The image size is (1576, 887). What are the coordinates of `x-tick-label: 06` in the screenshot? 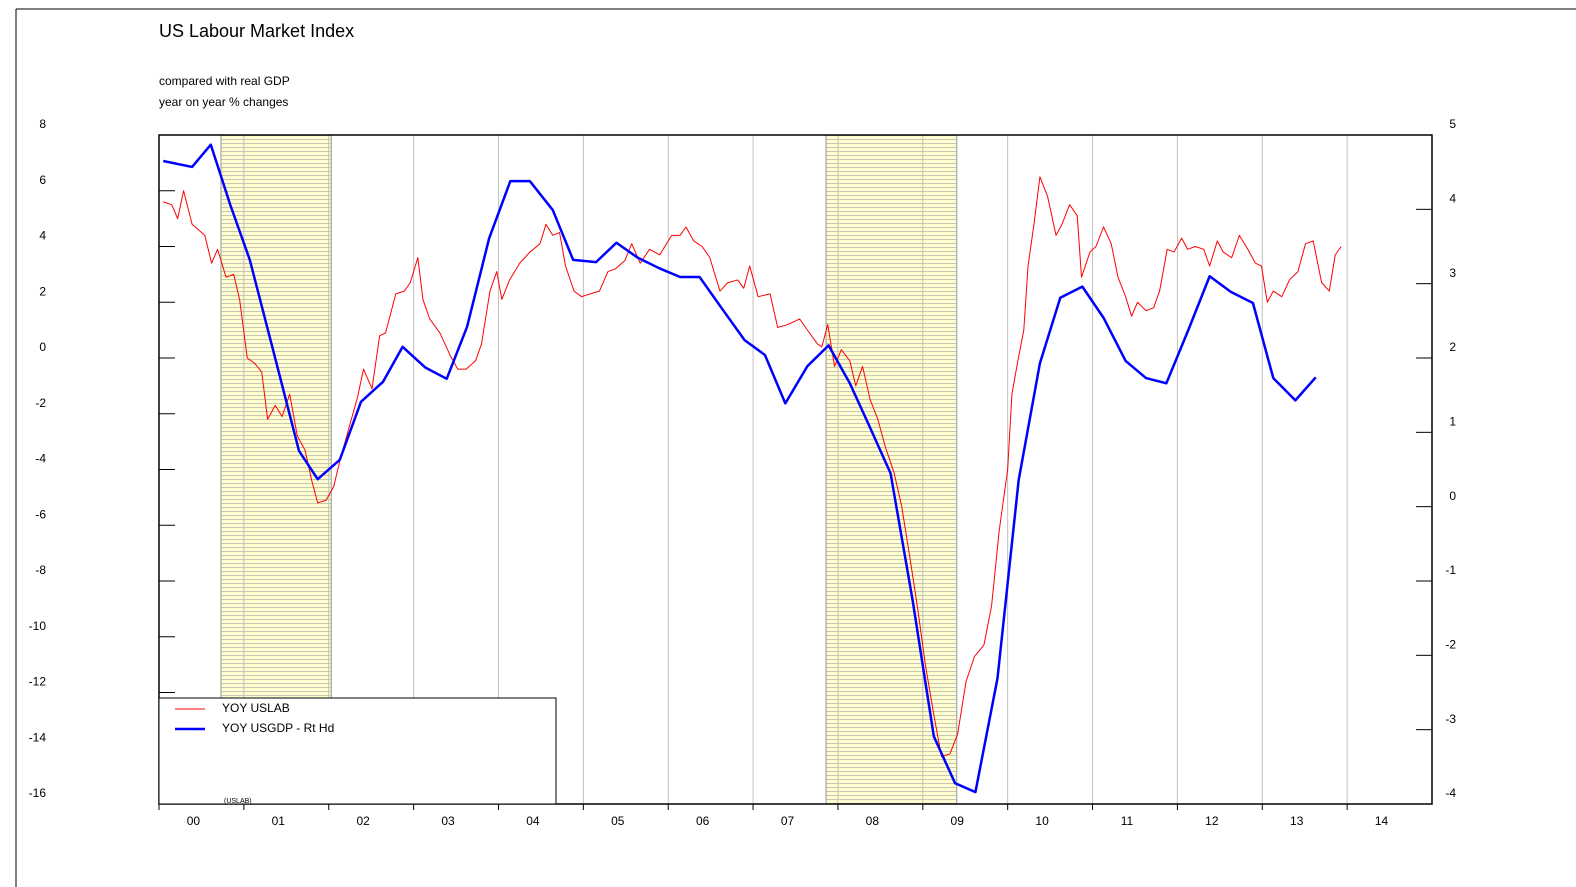 It's located at (703, 821).